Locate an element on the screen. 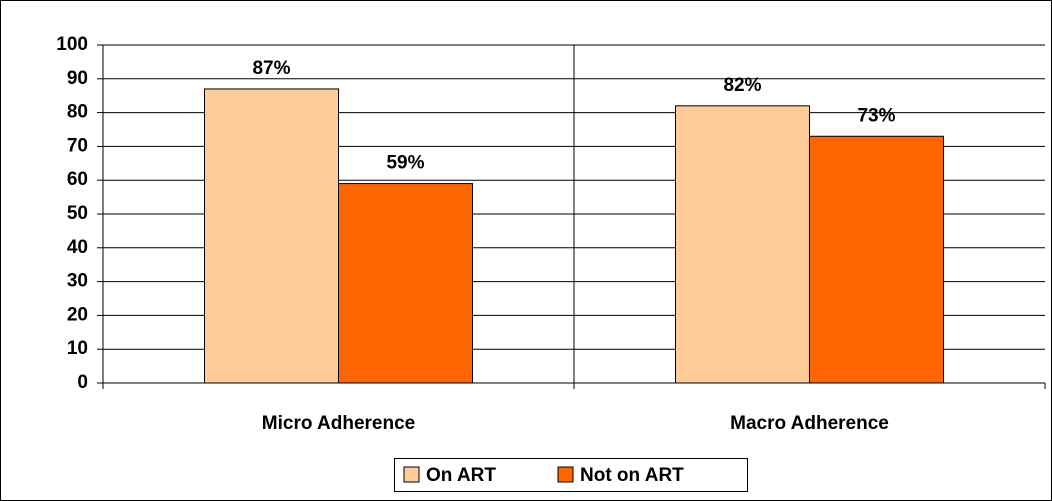 This screenshot has width=1052, height=501. y-tick-label: 90 is located at coordinates (77, 78).